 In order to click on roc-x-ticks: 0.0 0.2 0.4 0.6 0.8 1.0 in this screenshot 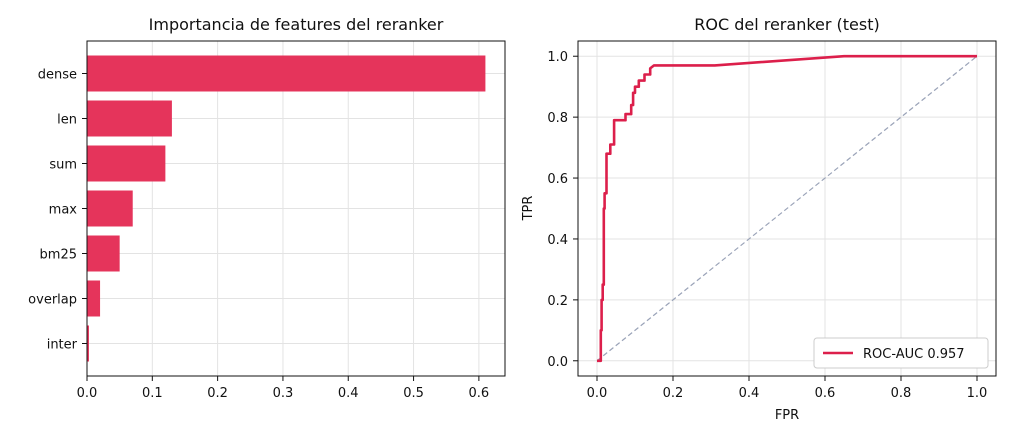, I will do `click(787, 388)`.